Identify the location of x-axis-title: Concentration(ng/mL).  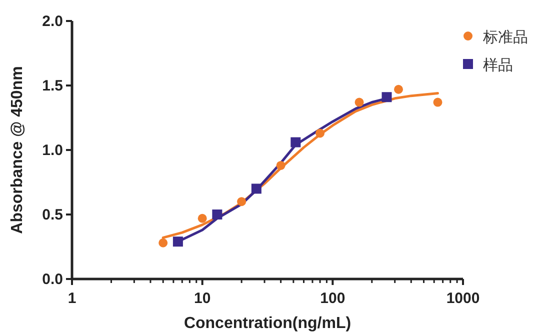
(268, 323).